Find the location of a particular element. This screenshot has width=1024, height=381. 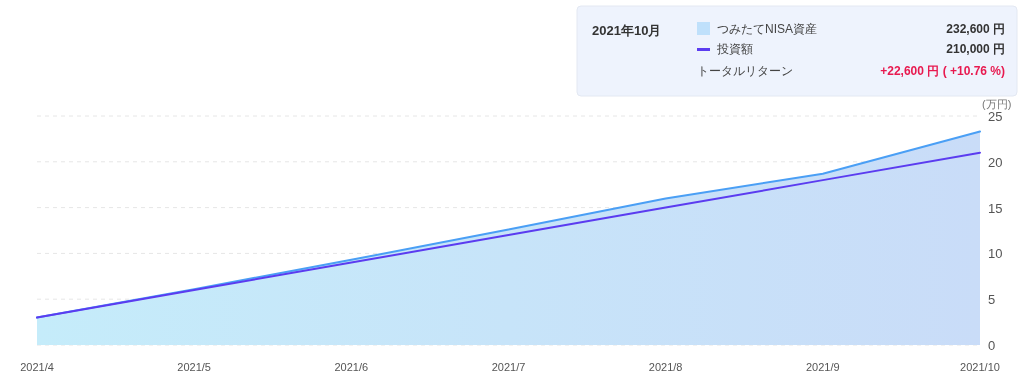

legend-label: つみたてNISA資産 is located at coordinates (767, 29).